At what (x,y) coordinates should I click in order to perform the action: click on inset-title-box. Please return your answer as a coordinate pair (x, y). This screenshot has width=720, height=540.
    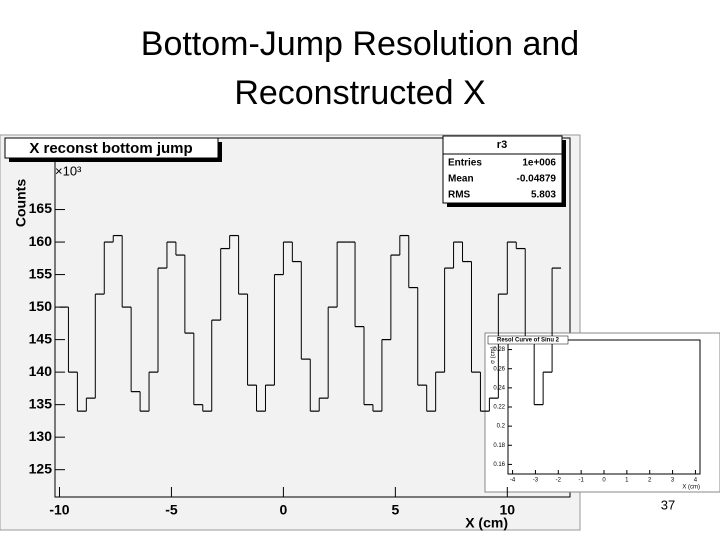
    Looking at the image, I should click on (528, 340).